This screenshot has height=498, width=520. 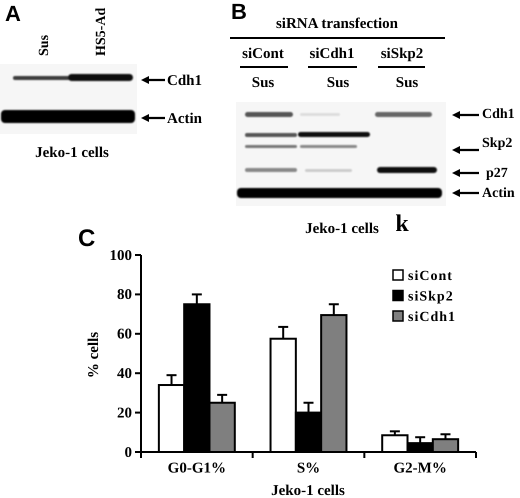 I want to click on text: B, so click(x=239, y=12).